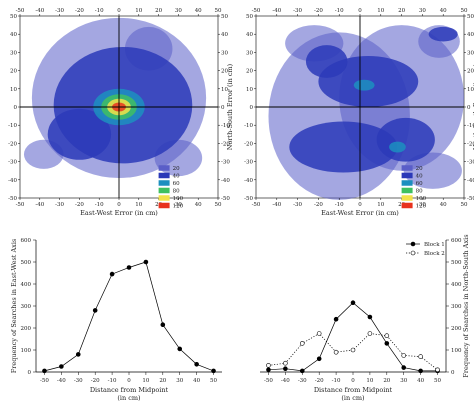 This screenshot has height=413, width=474. What do you see at coordinates (248, 163) in the screenshot?
I see `y-tick-label-left: -30` at bounding box center [248, 163].